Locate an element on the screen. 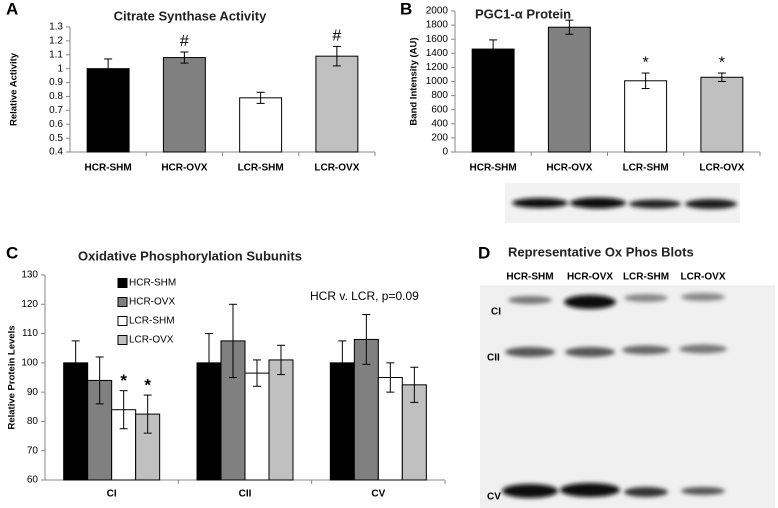  panel-label: B is located at coordinates (406, 9).